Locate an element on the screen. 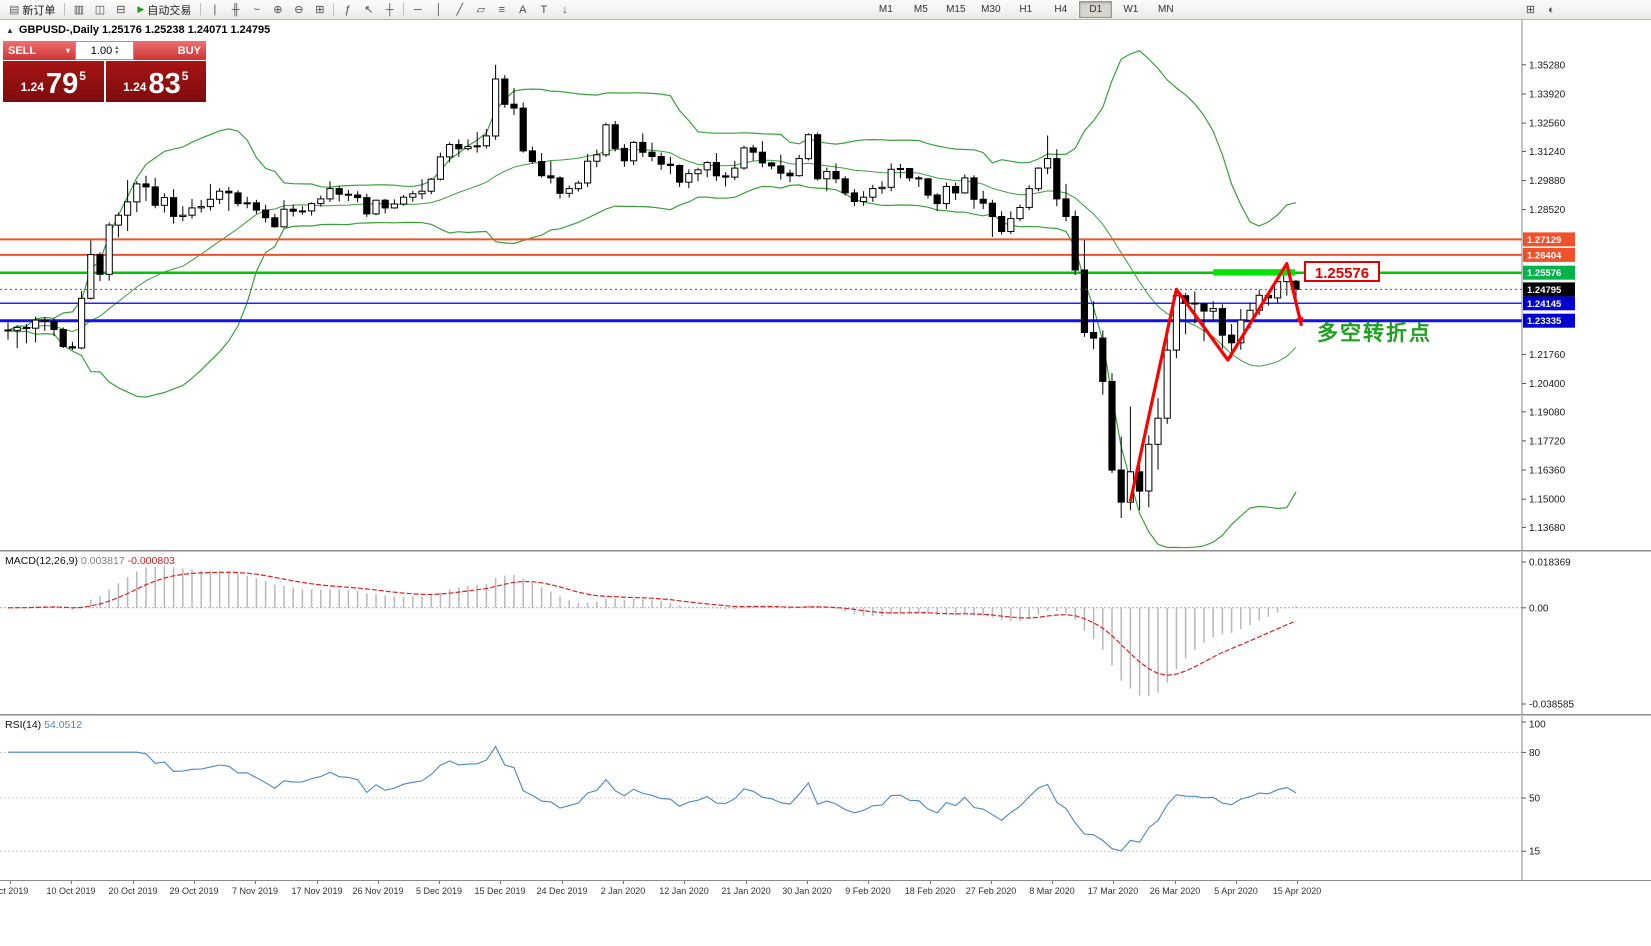 The height and width of the screenshot is (946, 1651). buy-header: BUY is located at coordinates (170, 50).